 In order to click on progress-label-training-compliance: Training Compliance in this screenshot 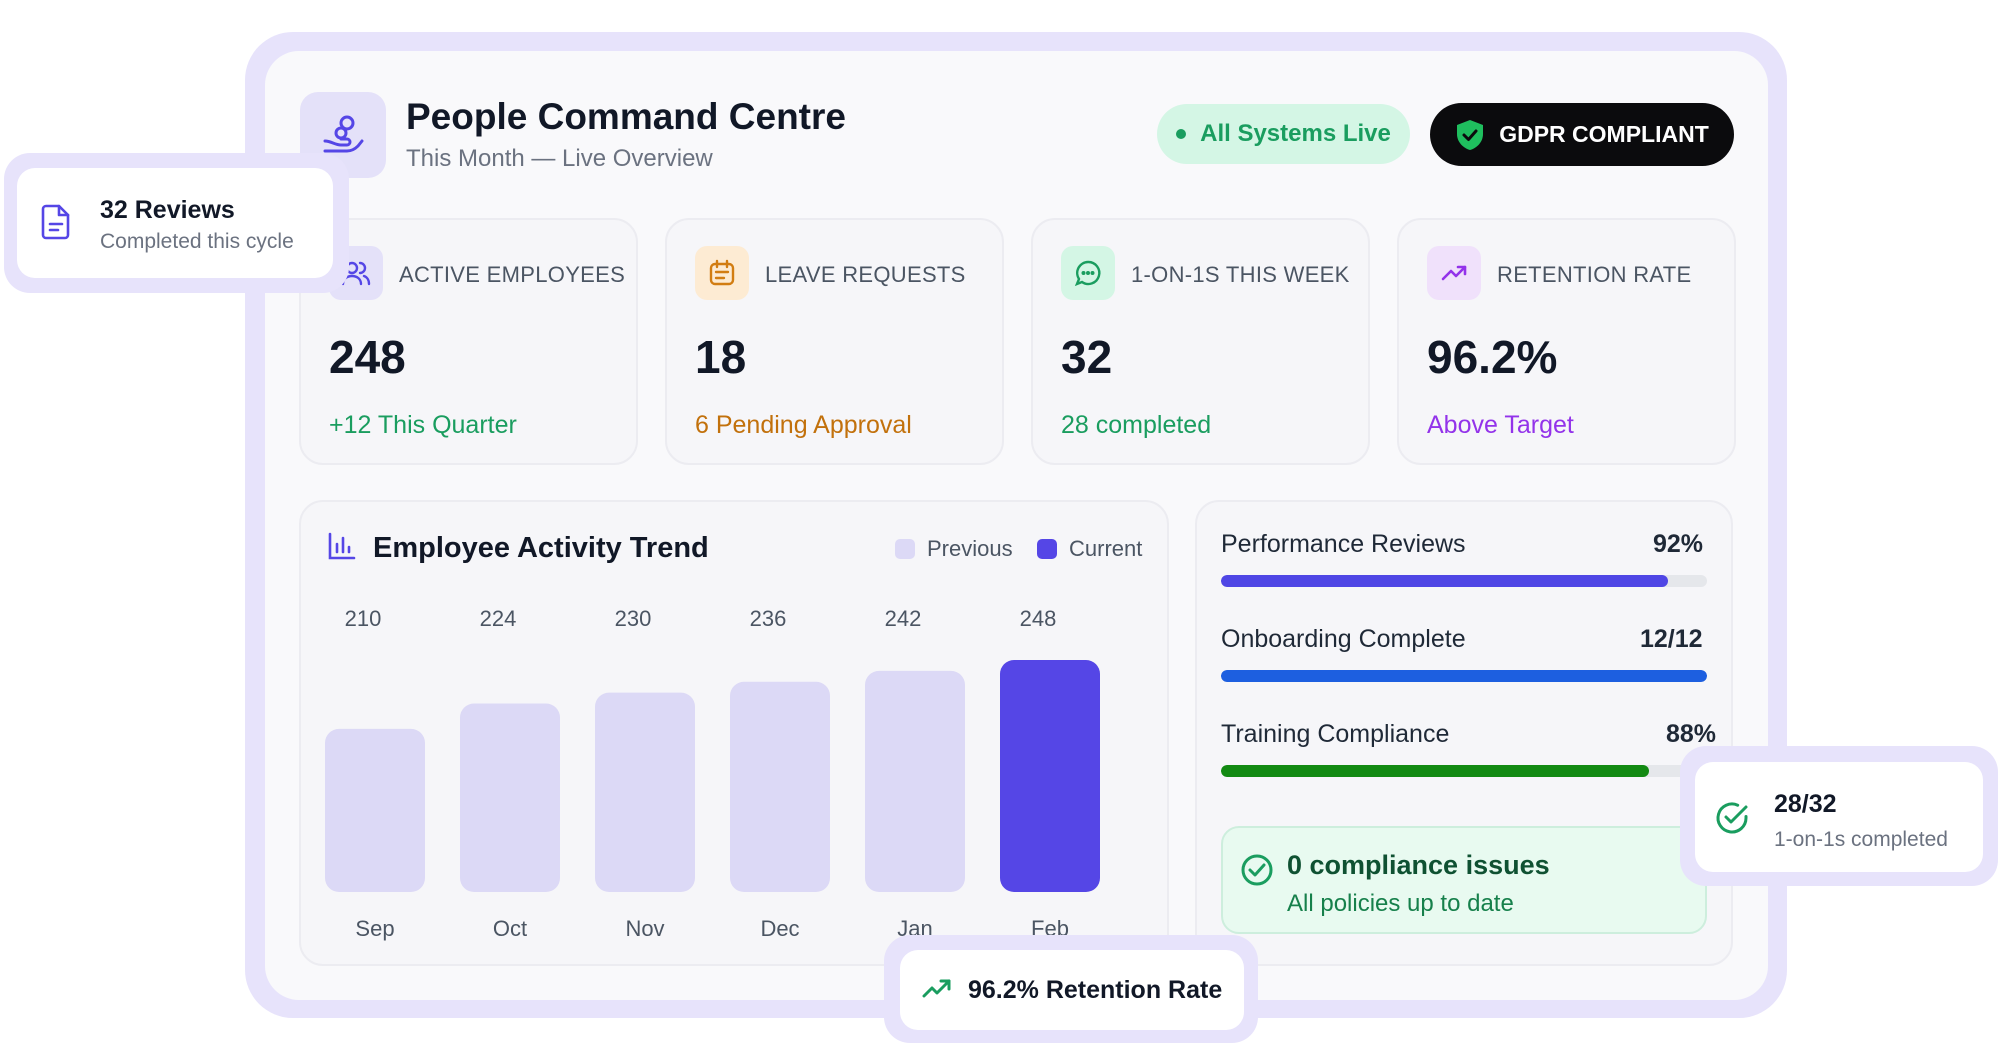, I will do `click(1335, 734)`.